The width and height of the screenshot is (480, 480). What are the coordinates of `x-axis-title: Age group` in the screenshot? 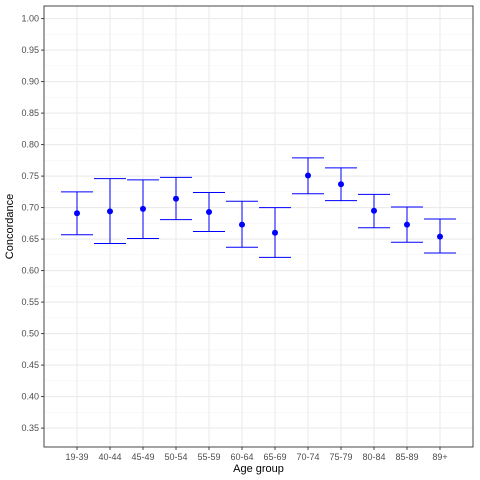 It's located at (258, 469).